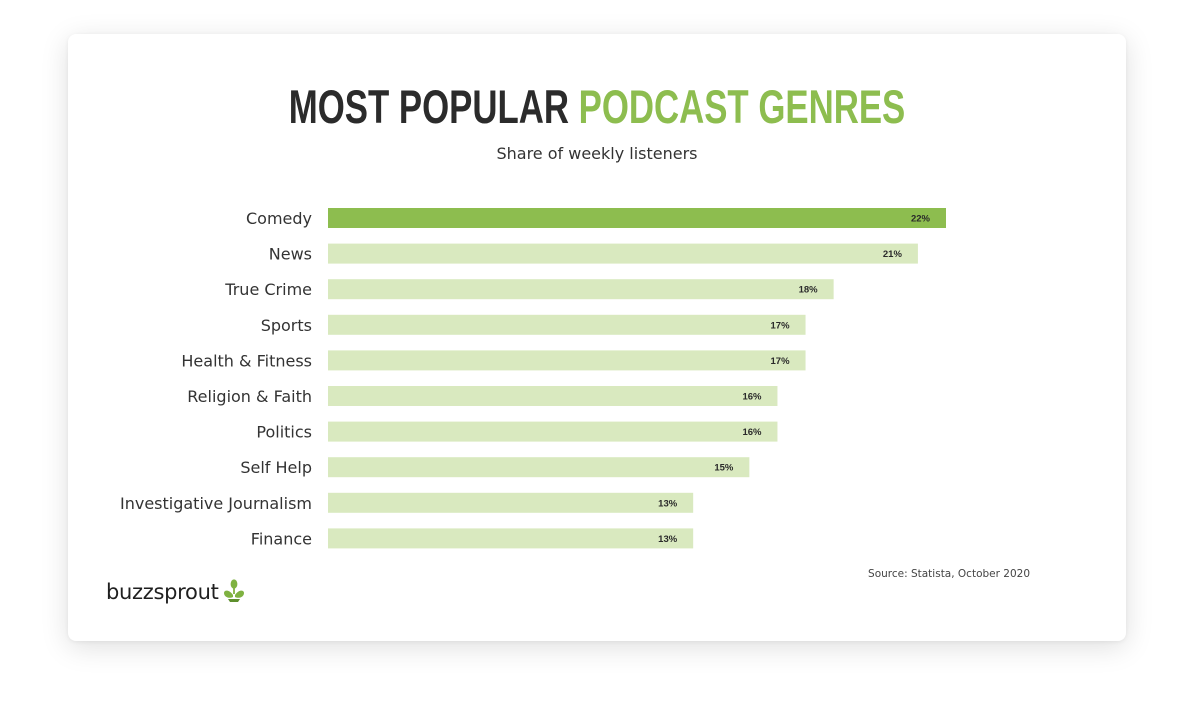 This screenshot has width=1200, height=711. I want to click on category-label: Investigative Journalism, so click(216, 503).